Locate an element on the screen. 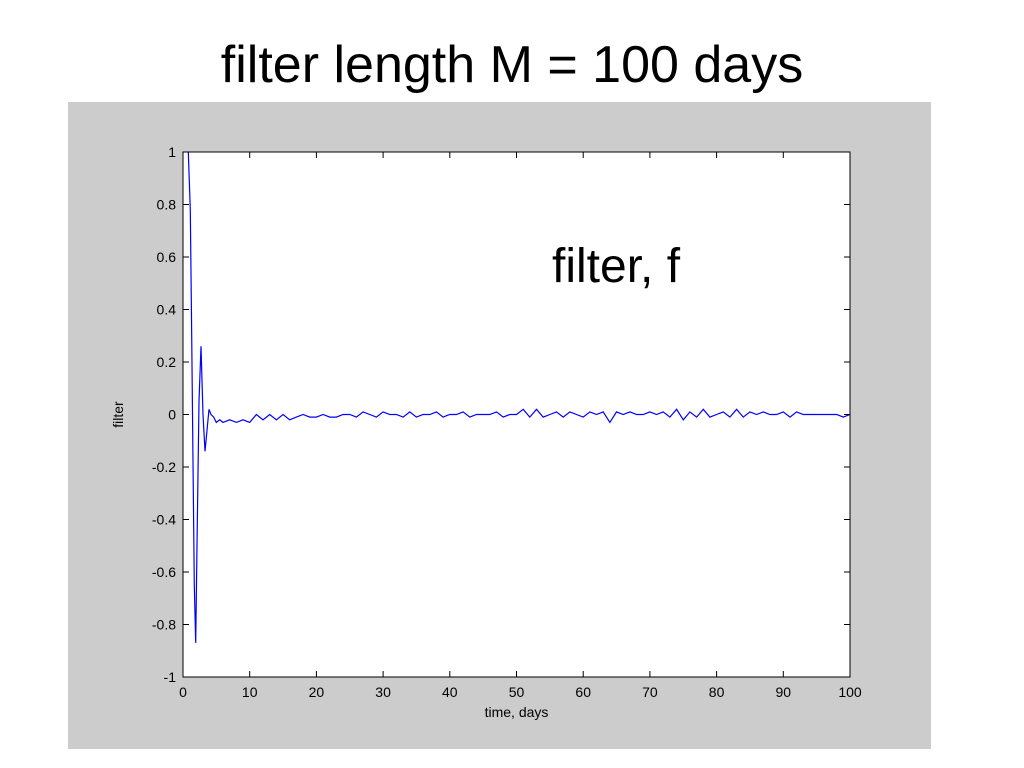  slide-title: filter length M = 100 days is located at coordinates (512, 65).